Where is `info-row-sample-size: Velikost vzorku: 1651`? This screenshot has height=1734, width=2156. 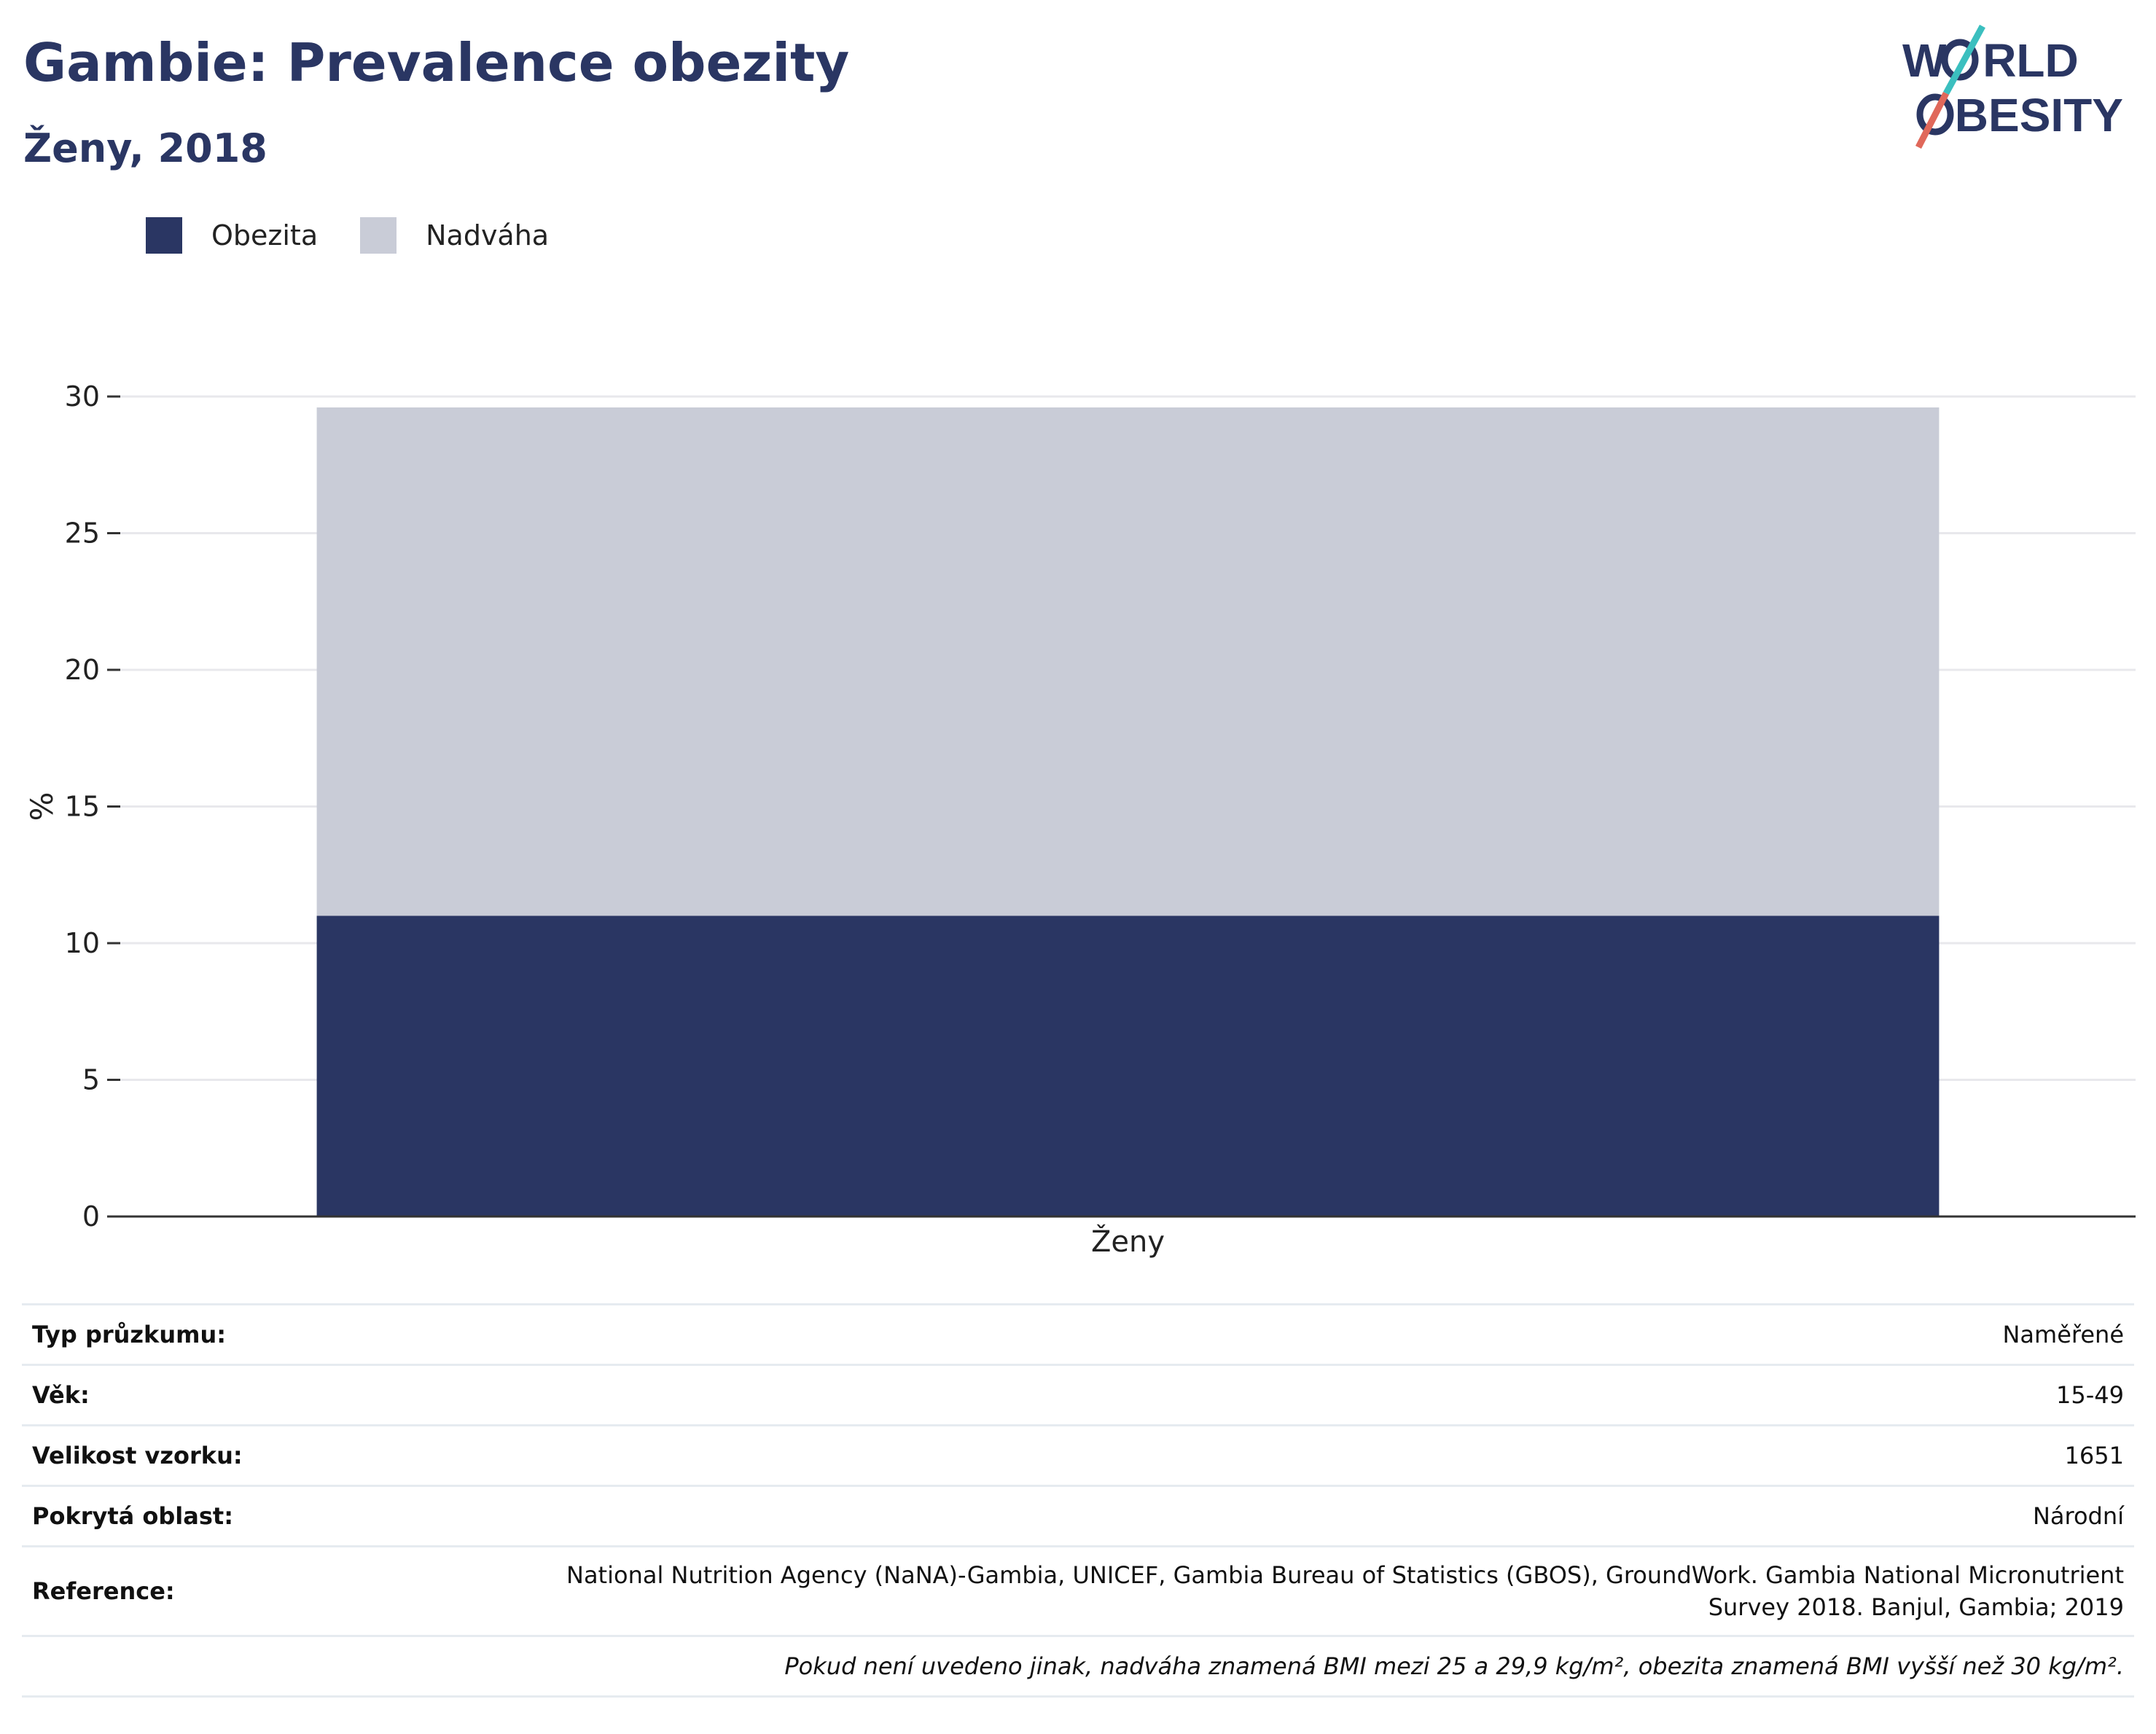
info-row-sample-size: Velikost vzorku: 1651 is located at coordinates (1078, 1455).